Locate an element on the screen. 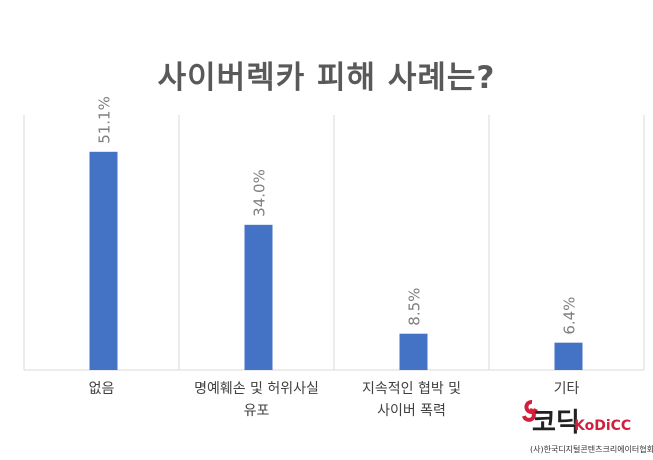 This screenshot has width=653, height=460. category-label-line: 없음 is located at coordinates (101, 389).